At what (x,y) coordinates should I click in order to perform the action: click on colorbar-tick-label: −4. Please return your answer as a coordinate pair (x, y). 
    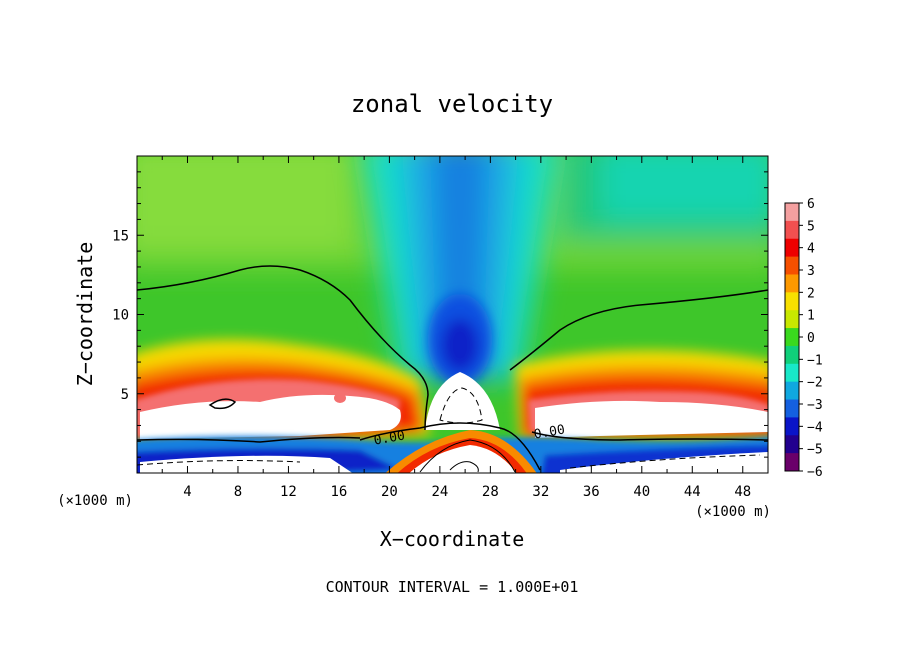
    Looking at the image, I should click on (815, 427).